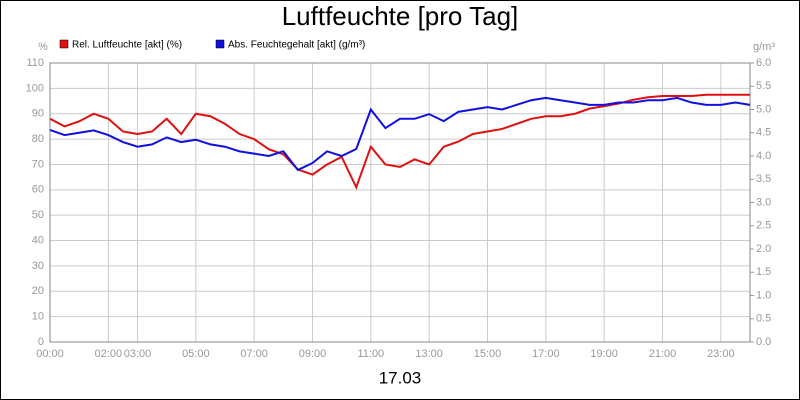 The width and height of the screenshot is (800, 400). Describe the element at coordinates (38, 291) in the screenshot. I see `y-tick-label: 20` at that location.